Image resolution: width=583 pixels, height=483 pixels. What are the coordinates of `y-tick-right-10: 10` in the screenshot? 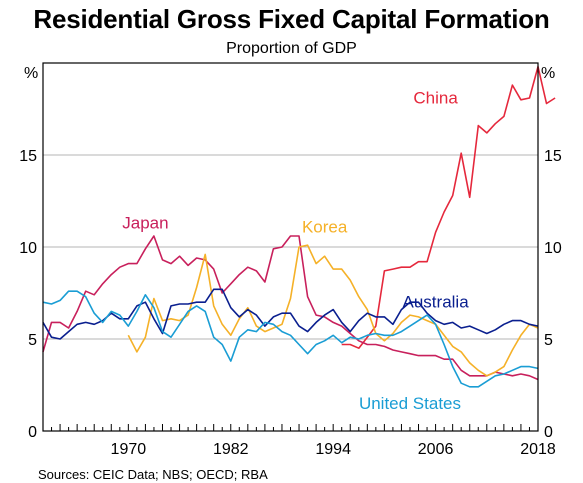 It's located at (553, 248).